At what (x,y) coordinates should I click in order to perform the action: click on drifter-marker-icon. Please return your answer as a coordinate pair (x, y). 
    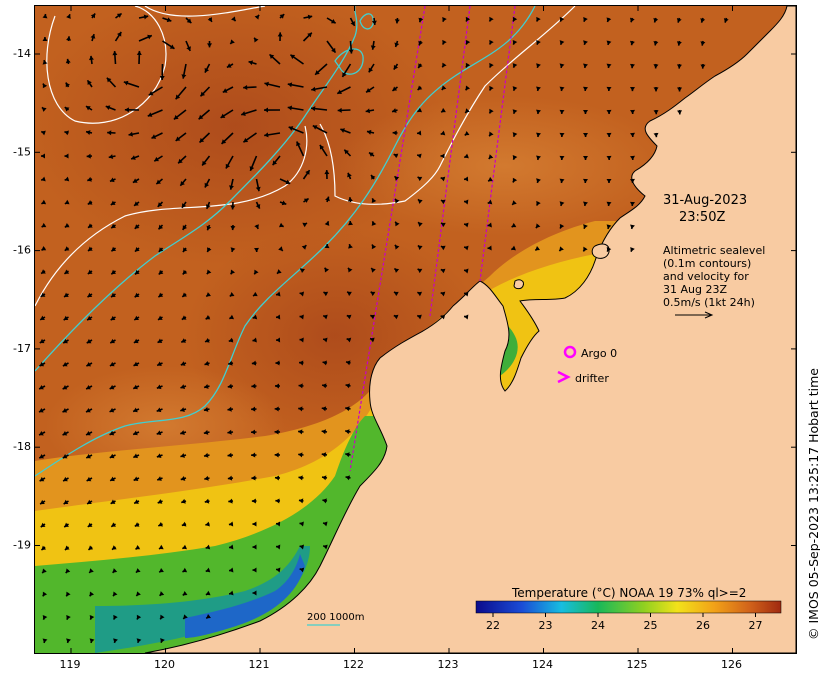
    Looking at the image, I should click on (564, 377).